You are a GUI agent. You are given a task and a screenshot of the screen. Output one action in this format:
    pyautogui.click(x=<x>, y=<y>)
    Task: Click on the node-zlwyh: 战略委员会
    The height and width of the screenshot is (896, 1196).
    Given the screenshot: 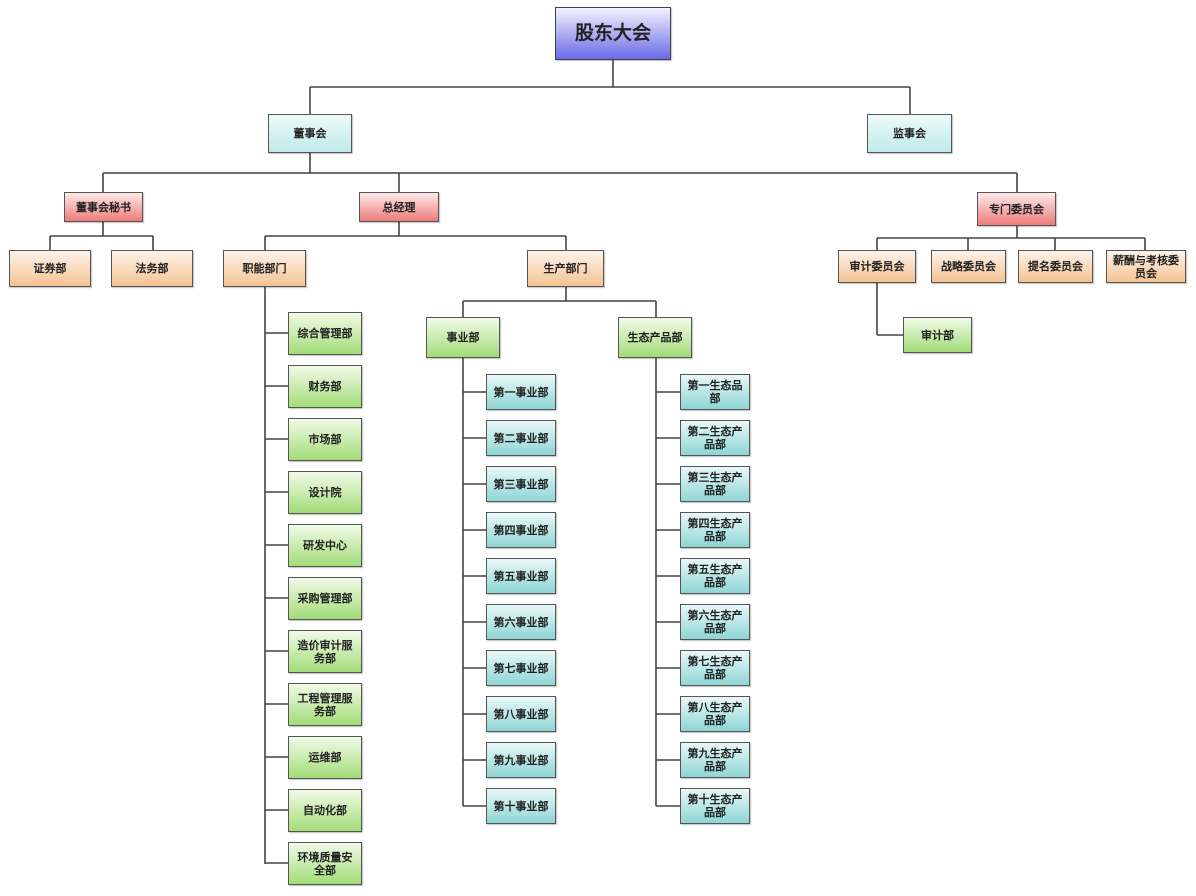 What is the action you would take?
    pyautogui.click(x=968, y=266)
    